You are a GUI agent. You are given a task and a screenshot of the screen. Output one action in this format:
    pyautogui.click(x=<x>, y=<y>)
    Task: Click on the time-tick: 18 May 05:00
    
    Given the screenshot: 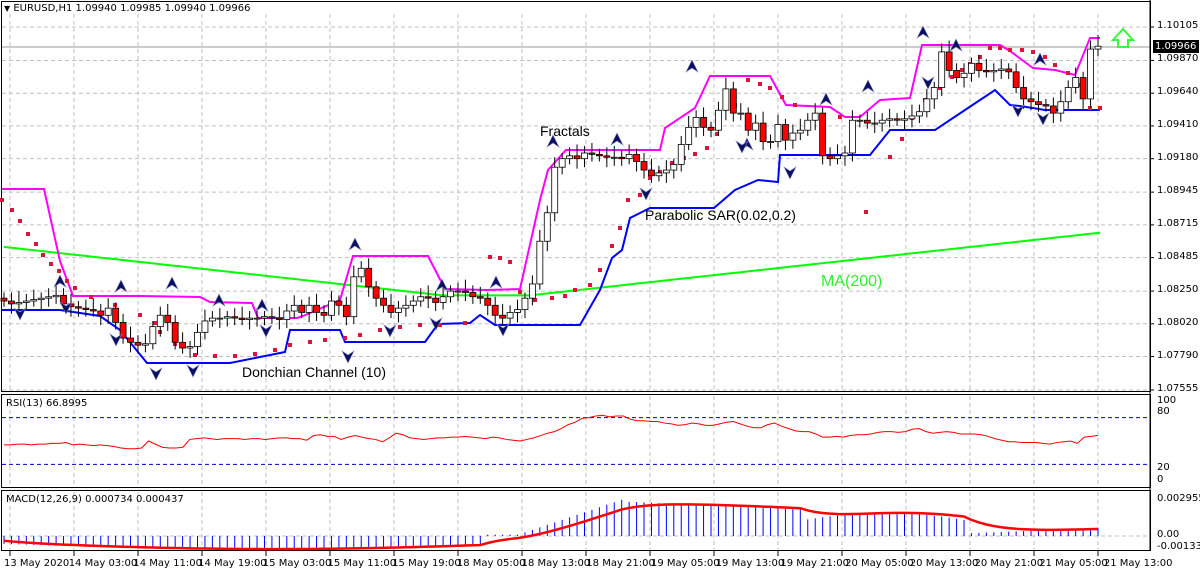 What is the action you would take?
    pyautogui.click(x=491, y=563)
    